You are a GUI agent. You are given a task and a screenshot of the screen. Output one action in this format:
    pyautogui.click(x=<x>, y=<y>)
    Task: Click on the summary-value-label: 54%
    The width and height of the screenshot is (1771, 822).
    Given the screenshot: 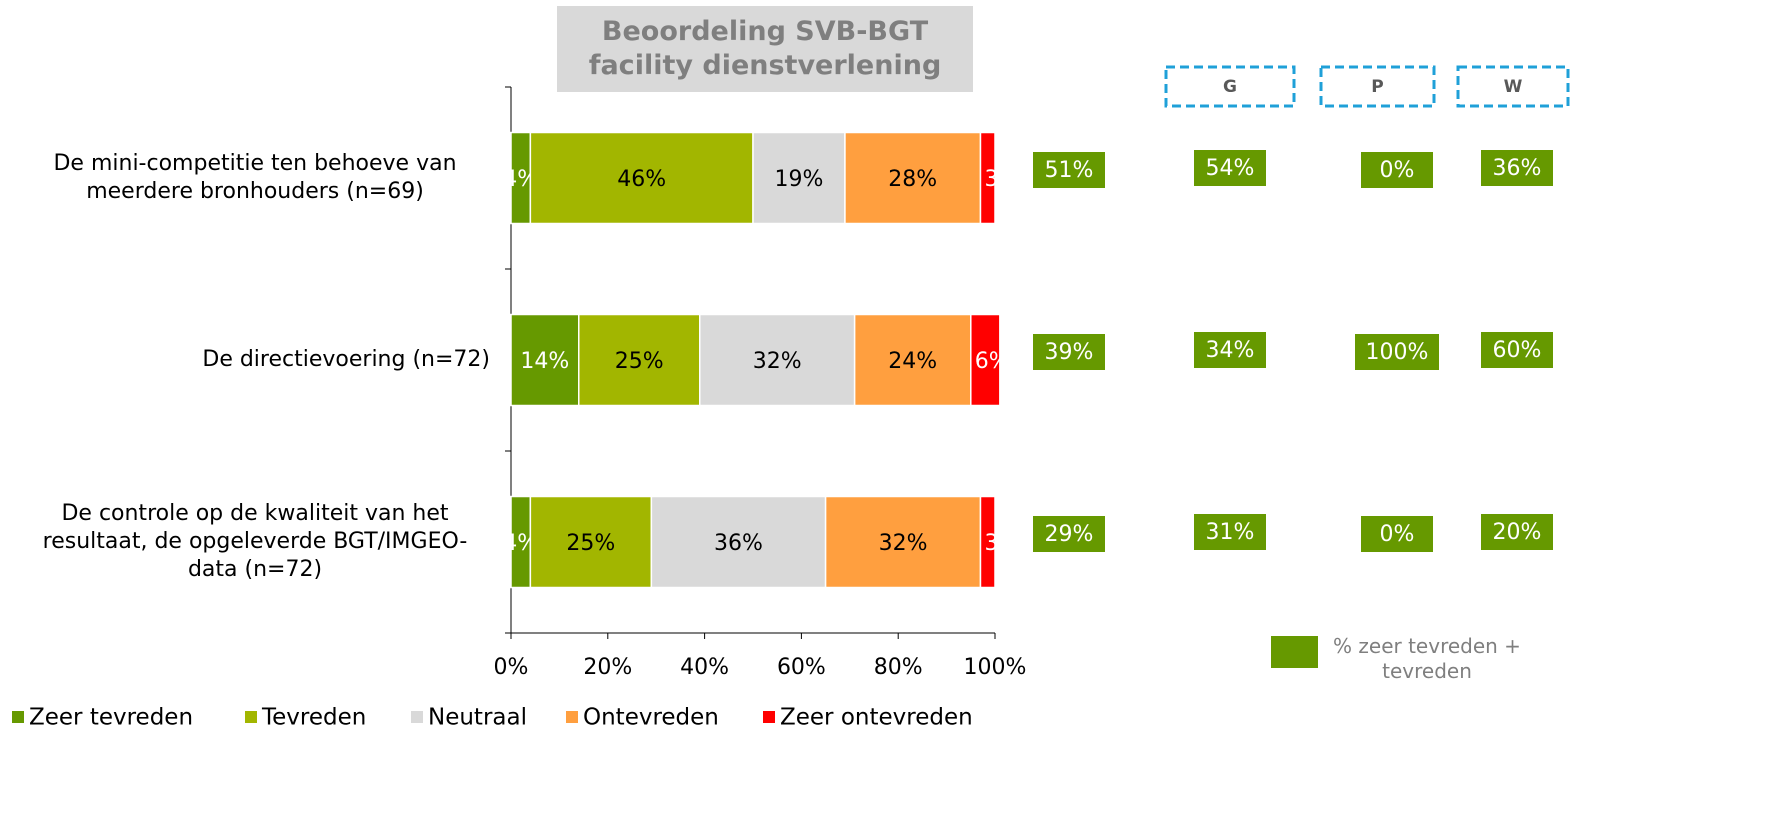 What is the action you would take?
    pyautogui.click(x=1230, y=168)
    